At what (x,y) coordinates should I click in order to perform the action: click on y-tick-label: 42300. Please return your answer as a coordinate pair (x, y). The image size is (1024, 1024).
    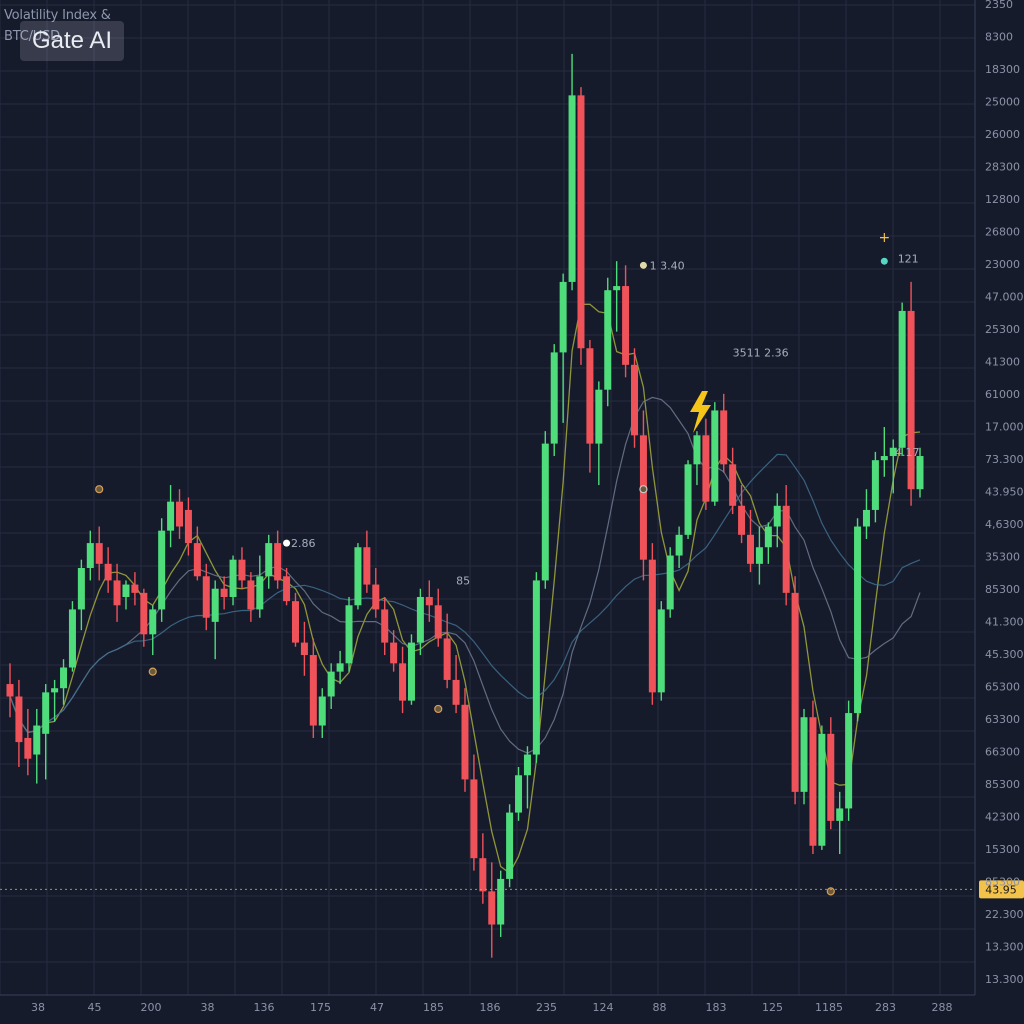
    Looking at the image, I should click on (1002, 817).